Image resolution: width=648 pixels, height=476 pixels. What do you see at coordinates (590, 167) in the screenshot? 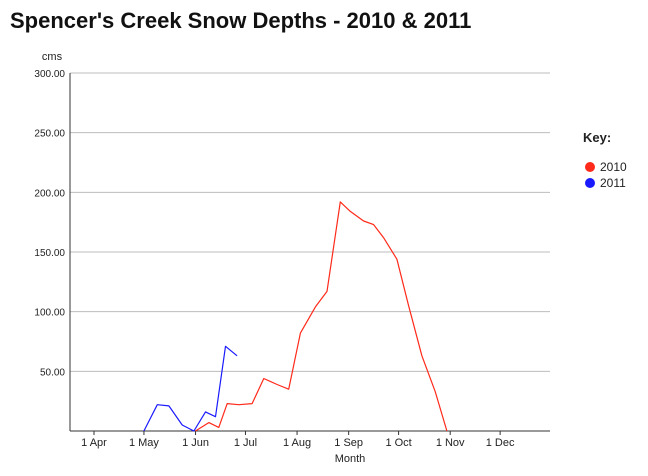
I see `legend-dot-2010` at bounding box center [590, 167].